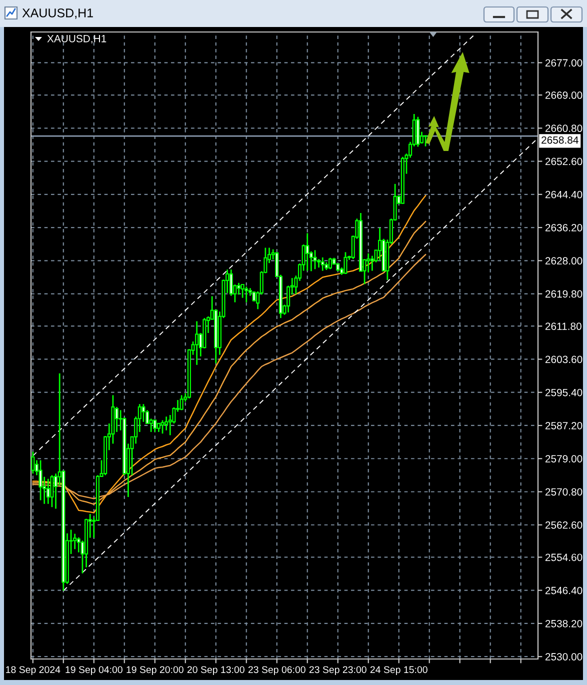 The image size is (587, 685). Describe the element at coordinates (563, 492) in the screenshot. I see `y-tick-label: 2570.80` at that location.